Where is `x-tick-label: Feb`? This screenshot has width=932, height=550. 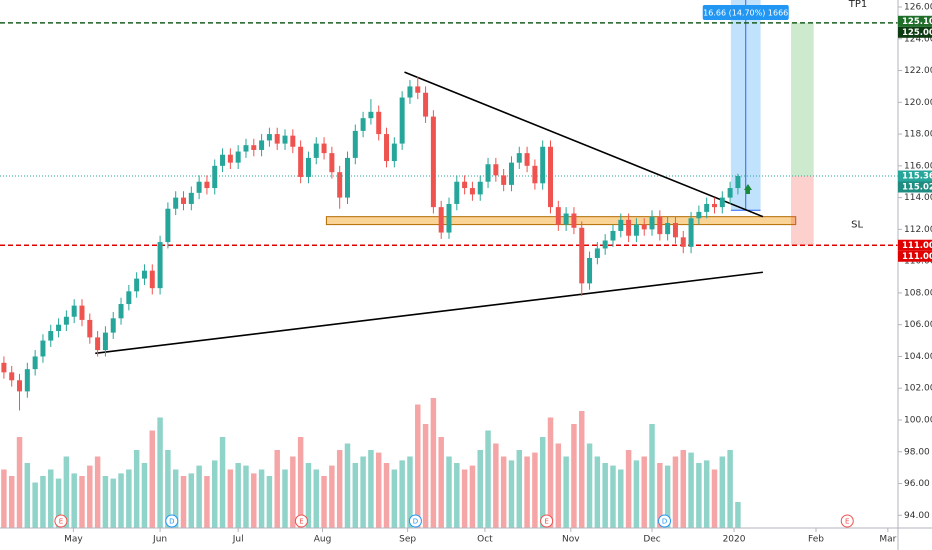 x-tick-label: Feb is located at coordinates (816, 540).